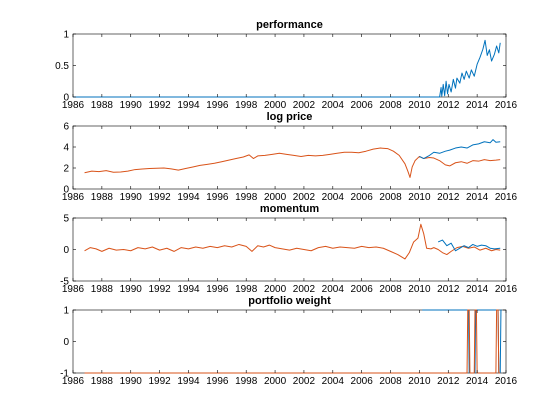 The height and width of the screenshot is (420, 560). Describe the element at coordinates (290, 117) in the screenshot. I see `title-log-price: log price` at that location.